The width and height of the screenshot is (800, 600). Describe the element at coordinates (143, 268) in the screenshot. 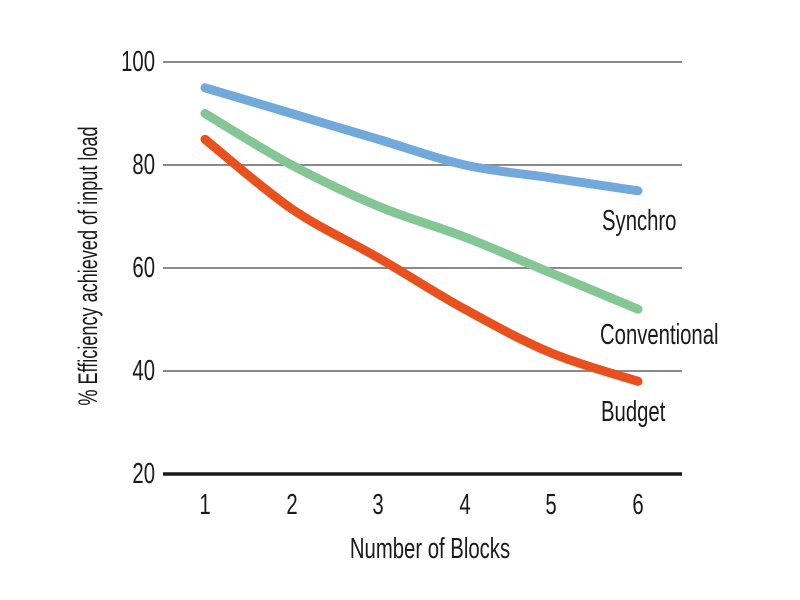

I see `y-tick-label-60: 60` at that location.